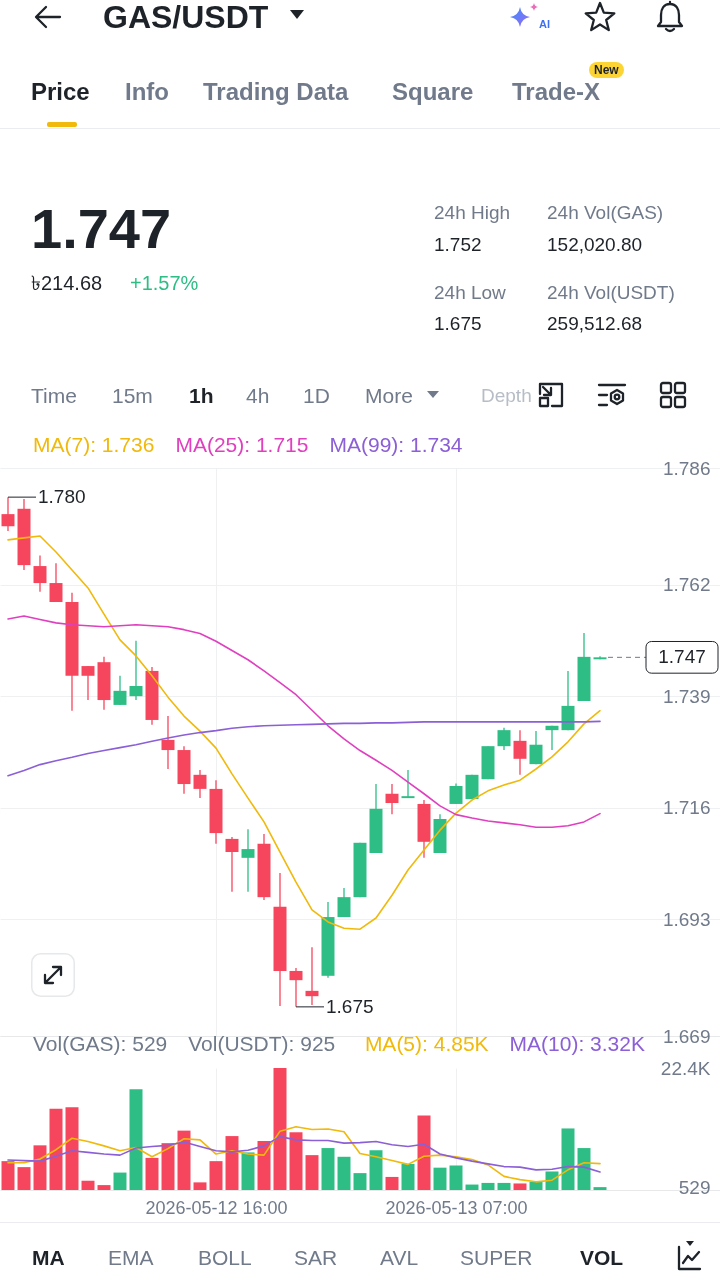  I want to click on text: MA(7): 1.736, so click(94, 445).